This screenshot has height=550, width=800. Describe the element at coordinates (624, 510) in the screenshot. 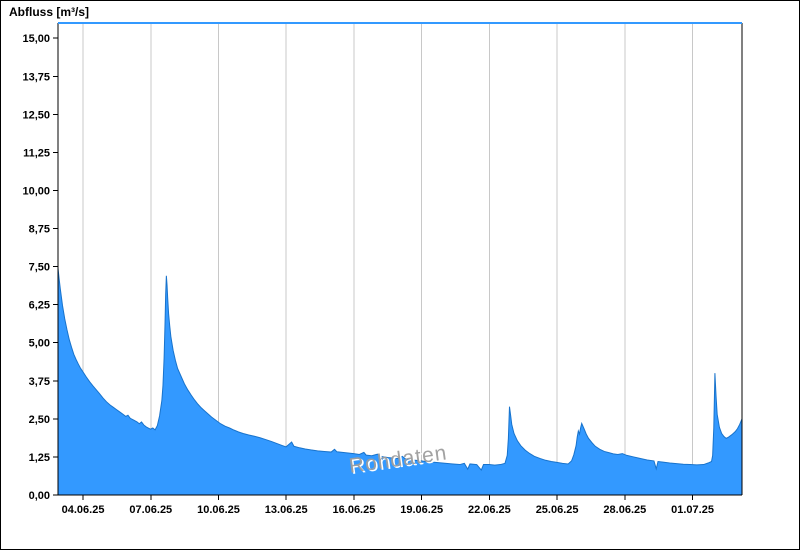

I see `x-tick-label: 28.06.25` at that location.